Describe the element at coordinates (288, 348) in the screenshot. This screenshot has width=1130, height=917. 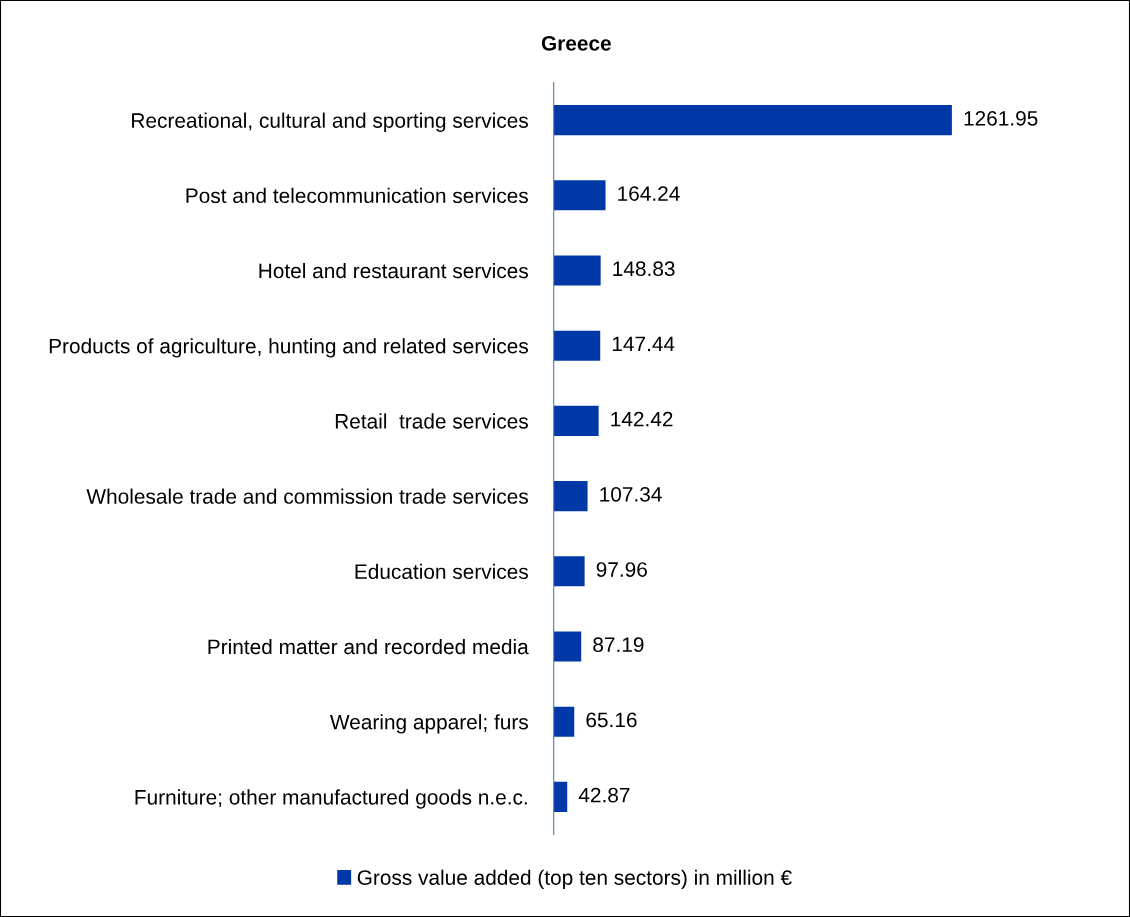
I see `y-tick-label: Products of agriculture, hunting and related services` at that location.